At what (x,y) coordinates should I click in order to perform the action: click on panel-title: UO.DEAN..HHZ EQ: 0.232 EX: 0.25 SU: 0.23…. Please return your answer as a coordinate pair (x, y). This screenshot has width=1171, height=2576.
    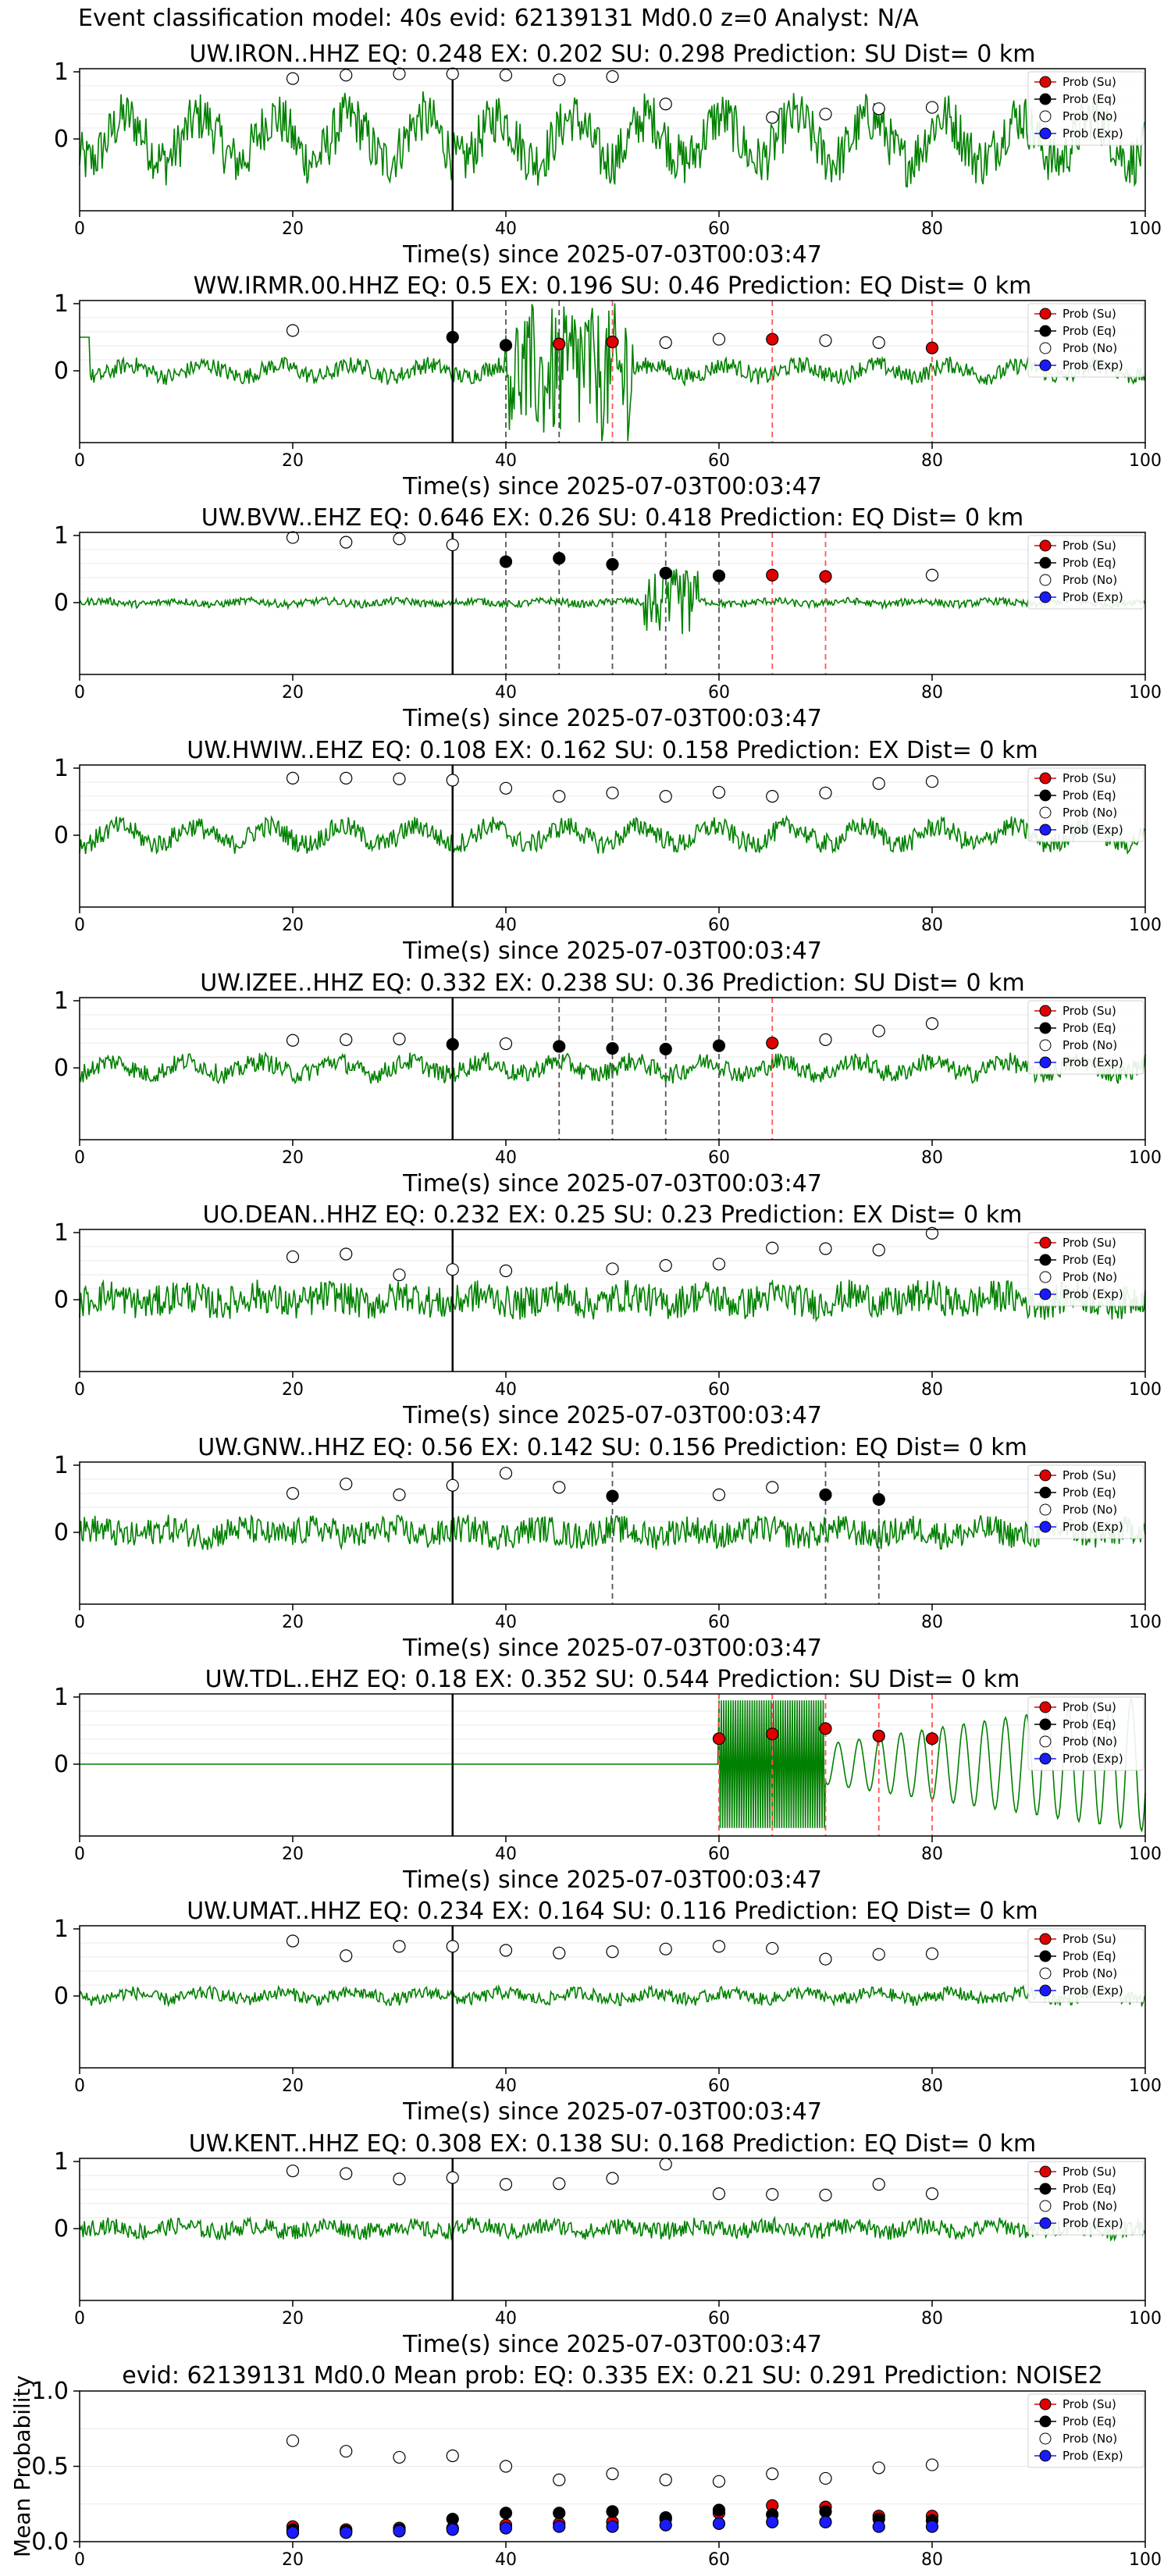
    Looking at the image, I should click on (613, 1215).